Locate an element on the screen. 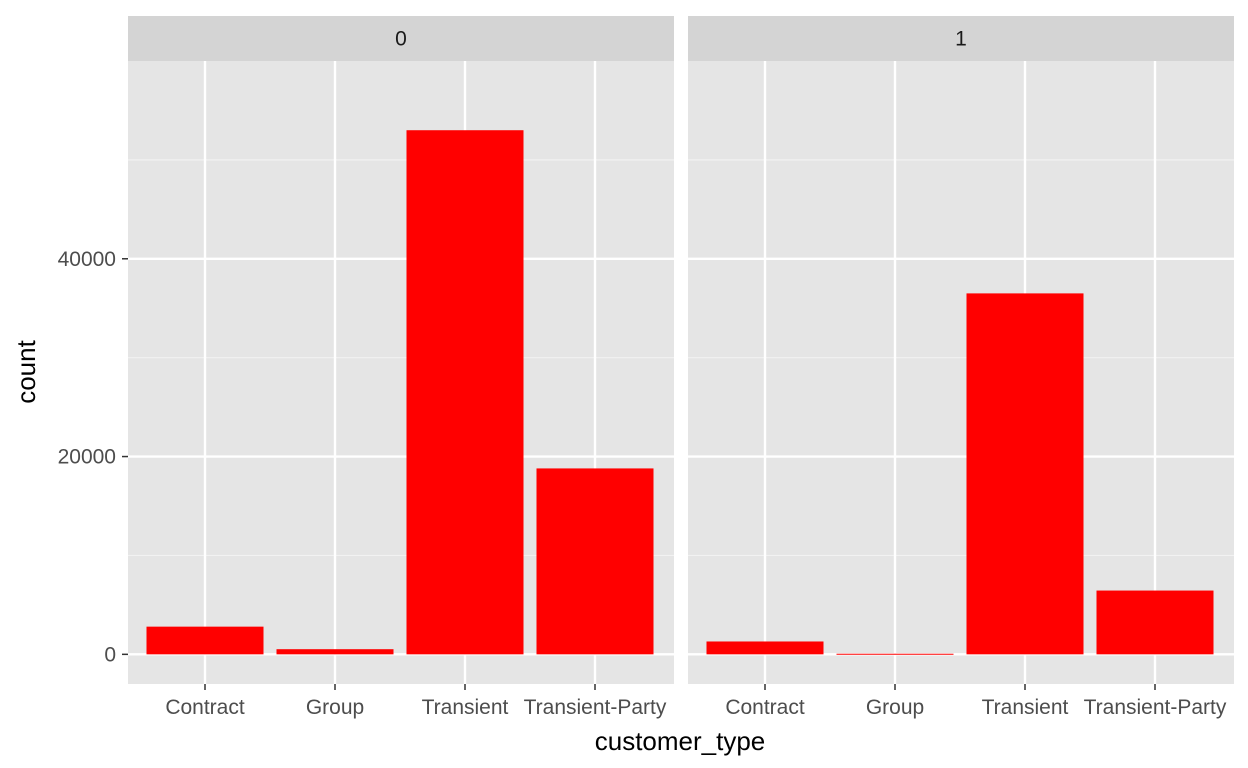 The height and width of the screenshot is (768, 1248). y-axis-title: count is located at coordinates (26, 371).